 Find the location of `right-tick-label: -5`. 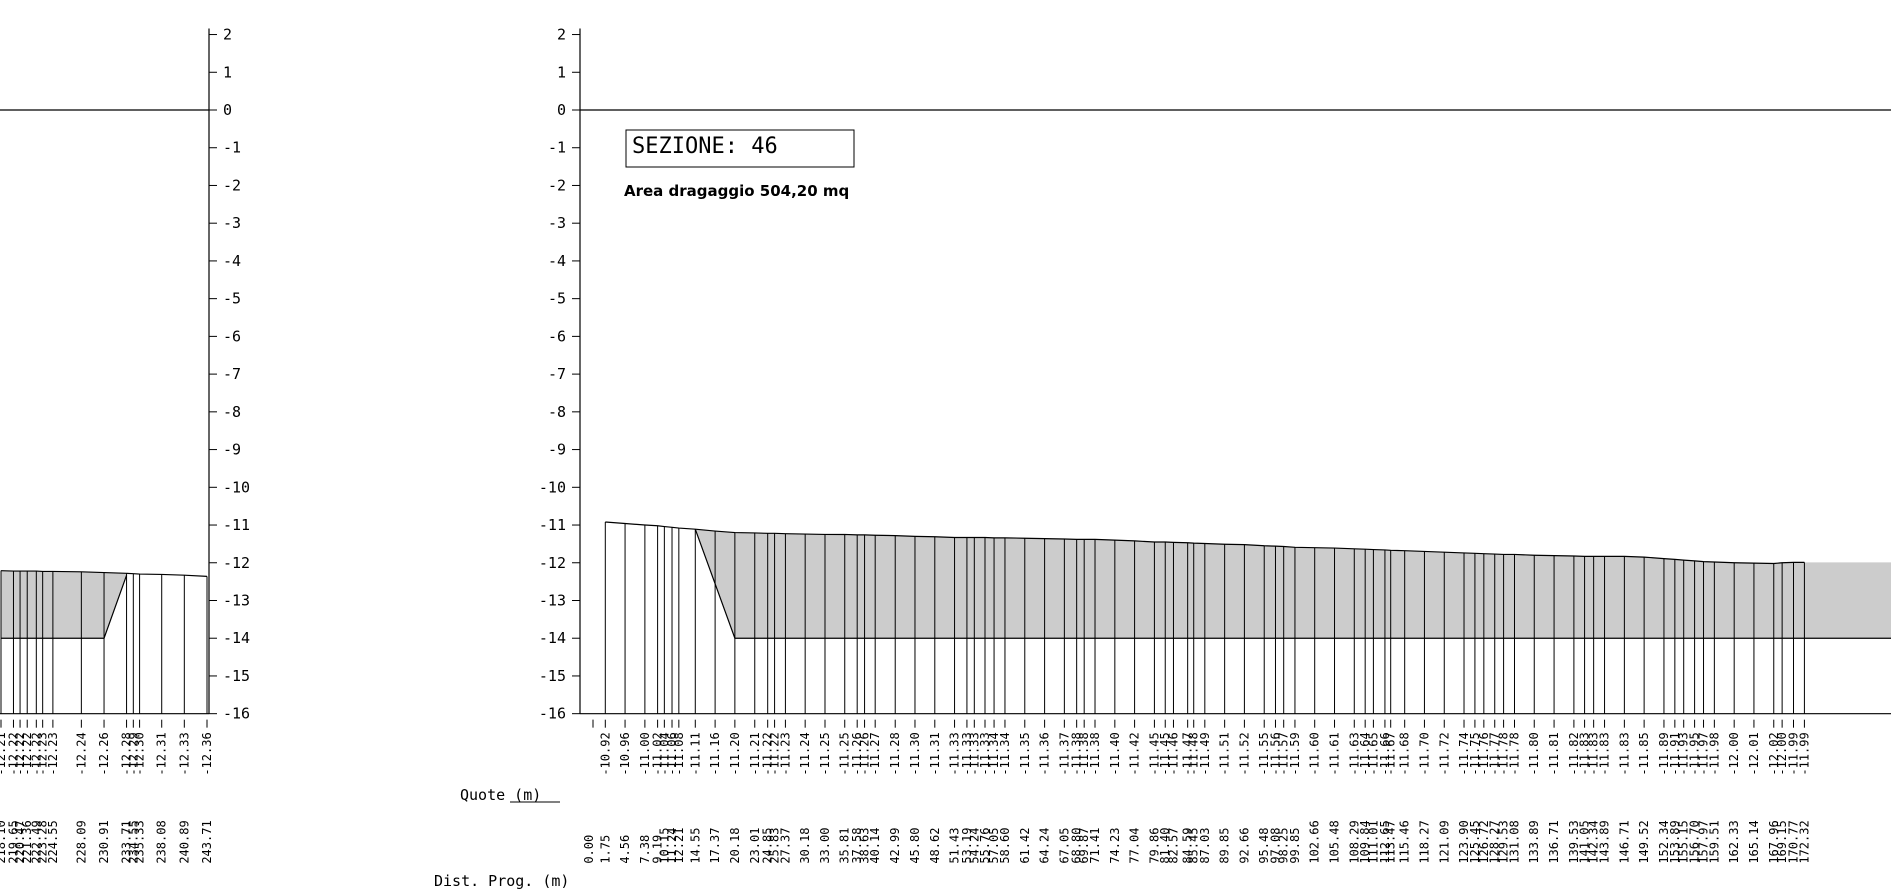

right-tick-label: -5 is located at coordinates (557, 299).